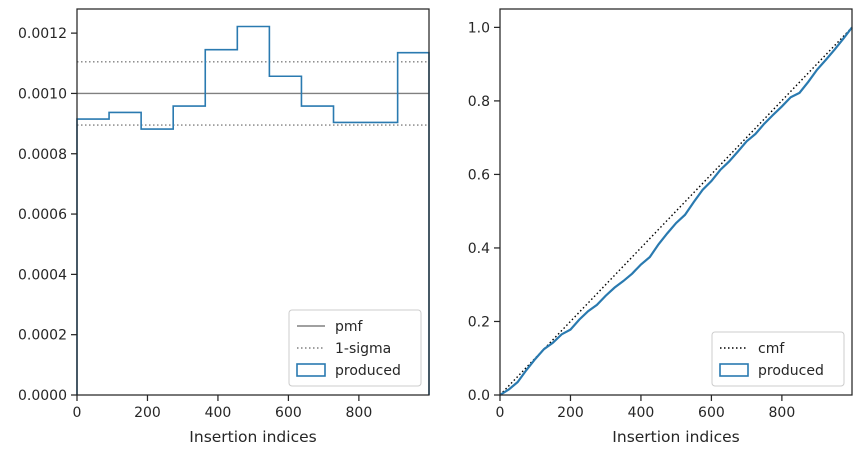 The width and height of the screenshot is (861, 453). Describe the element at coordinates (42, 34) in the screenshot. I see `y-tick-label: 0.0012` at that location.